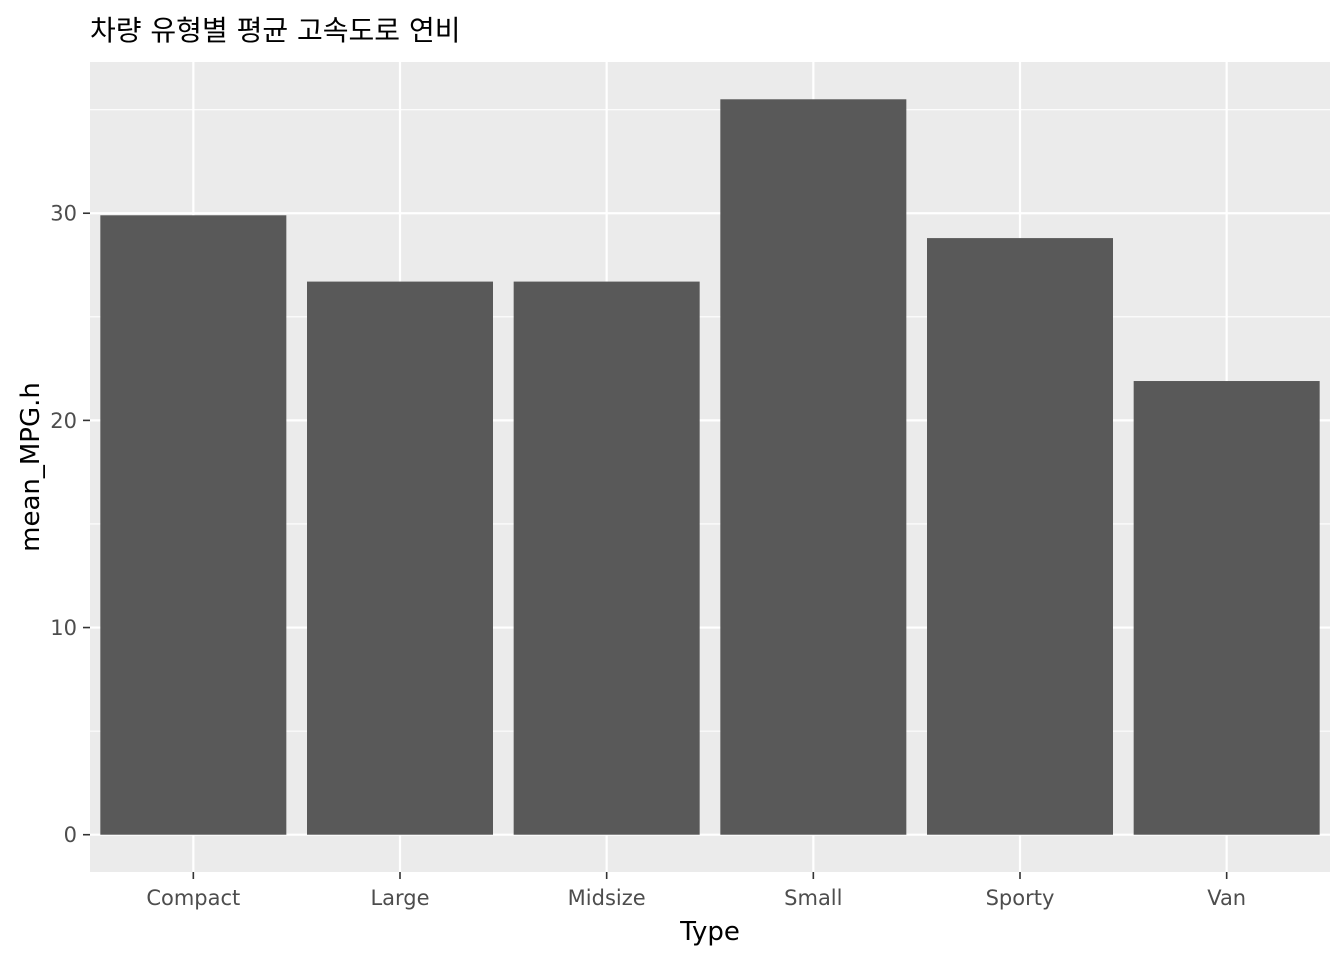  I want to click on y-tick-label: 20, so click(63, 421).